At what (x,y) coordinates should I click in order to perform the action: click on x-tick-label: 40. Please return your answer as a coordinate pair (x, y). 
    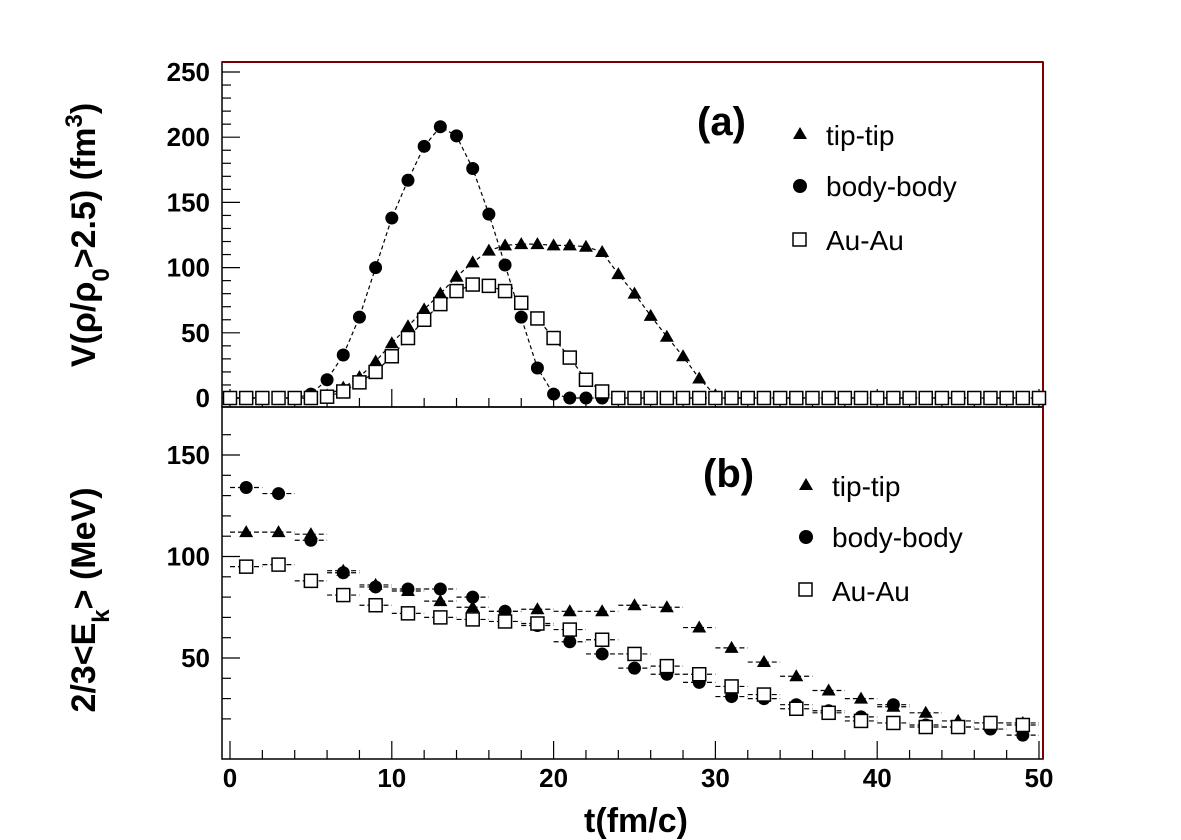
    Looking at the image, I should click on (877, 778).